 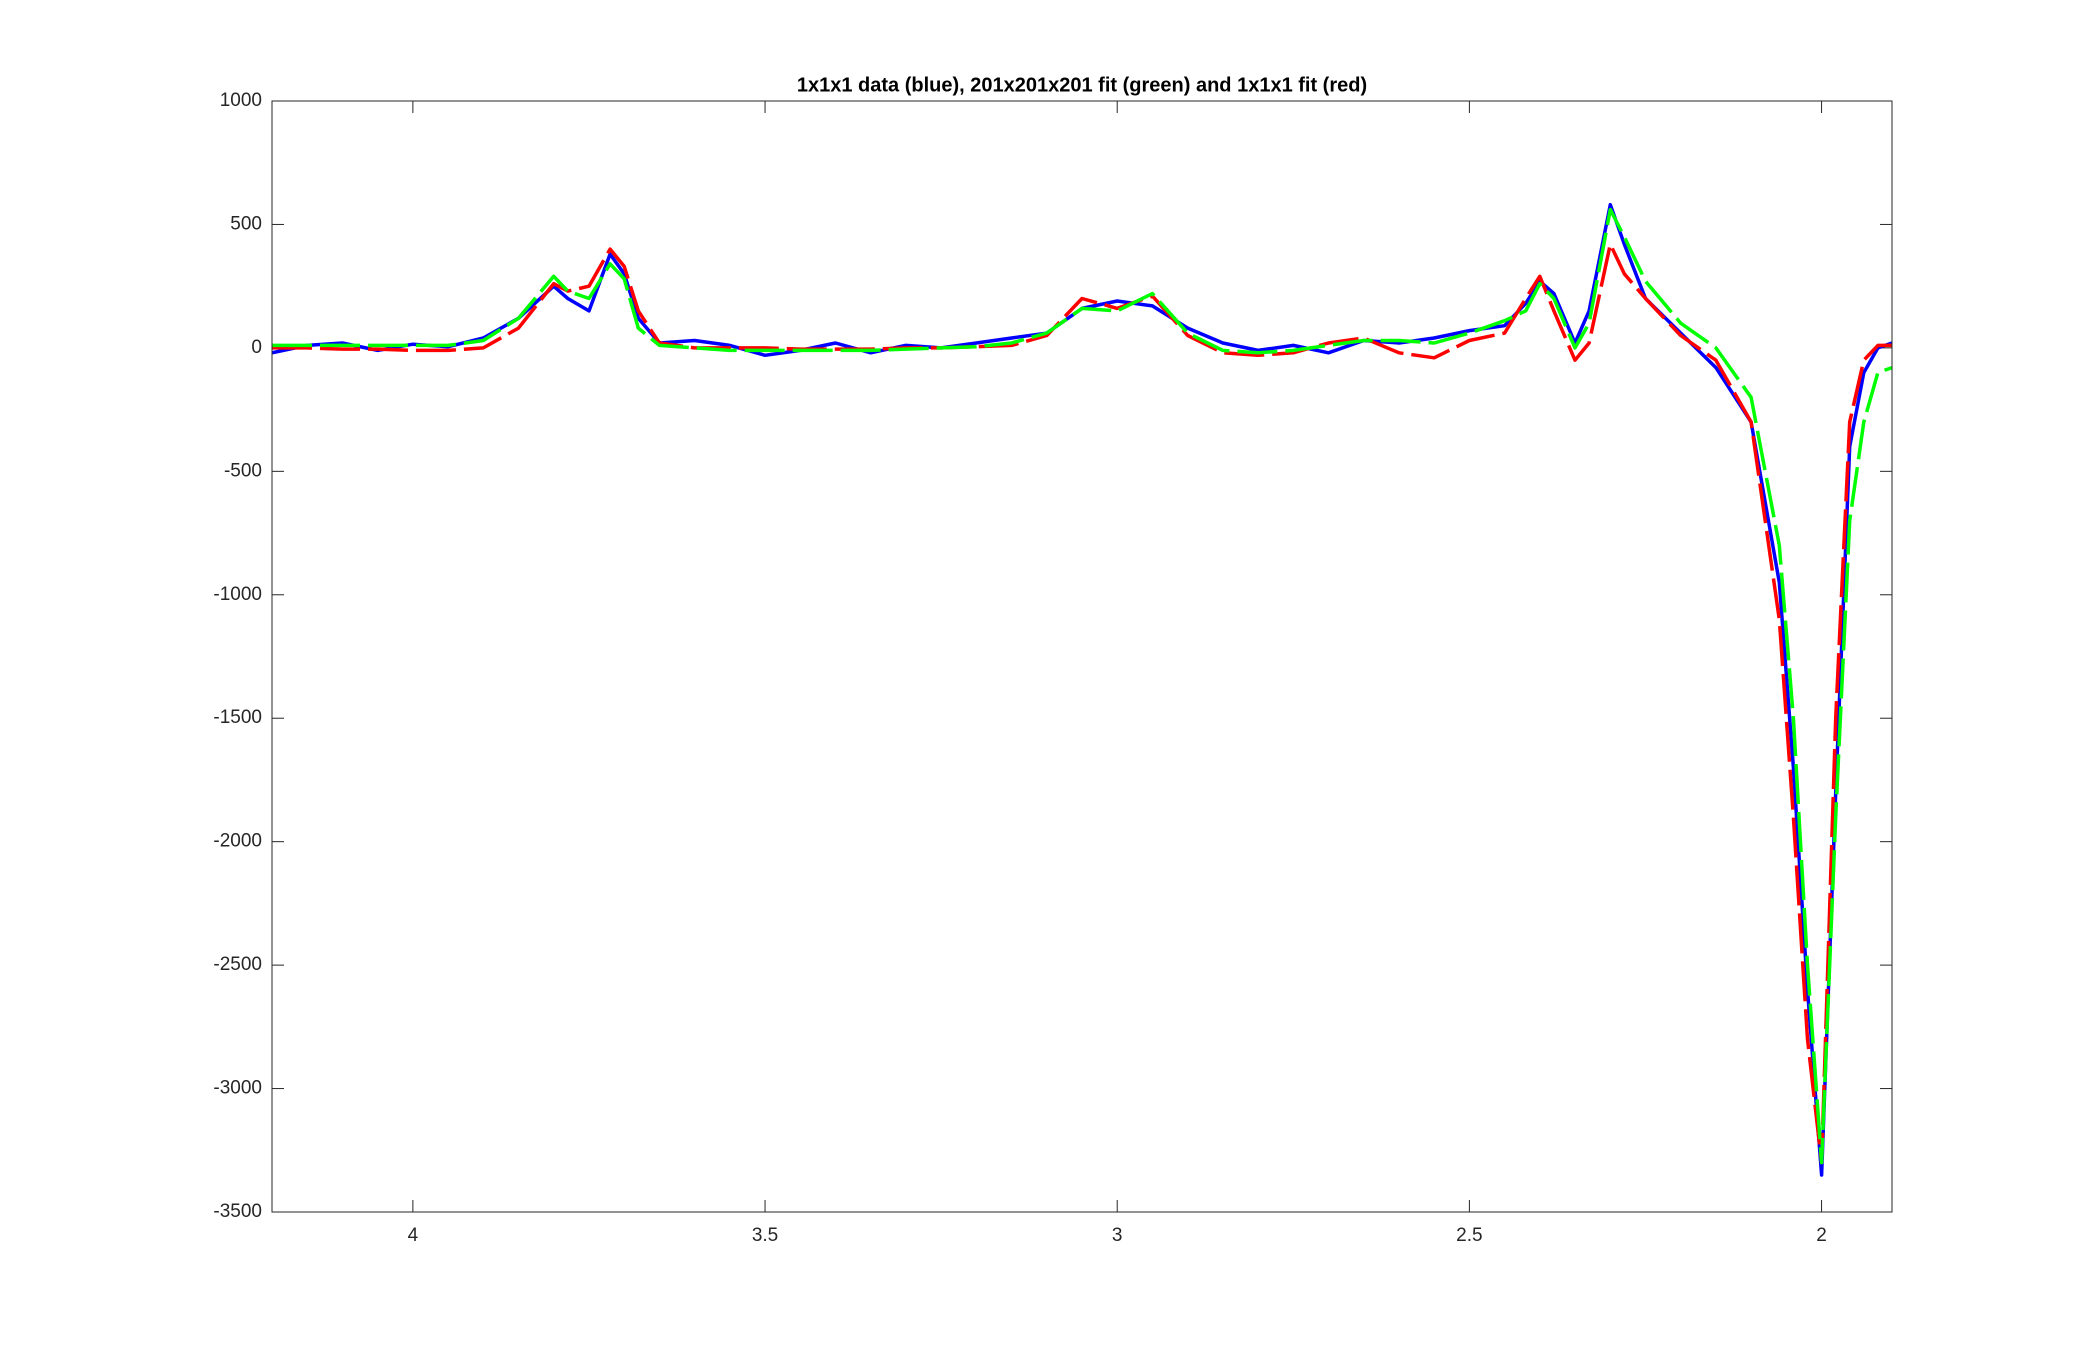 I want to click on x-tick-label: 2, so click(x=1821, y=1235).